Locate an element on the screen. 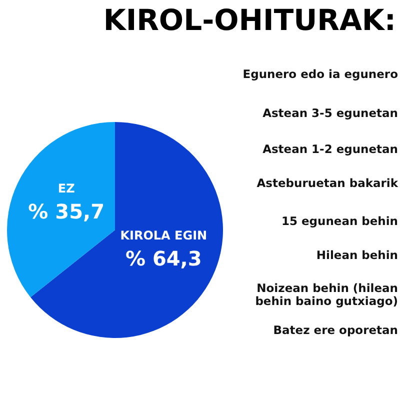 This screenshot has width=400, height=400. data-label: % 64,3 is located at coordinates (163, 258).